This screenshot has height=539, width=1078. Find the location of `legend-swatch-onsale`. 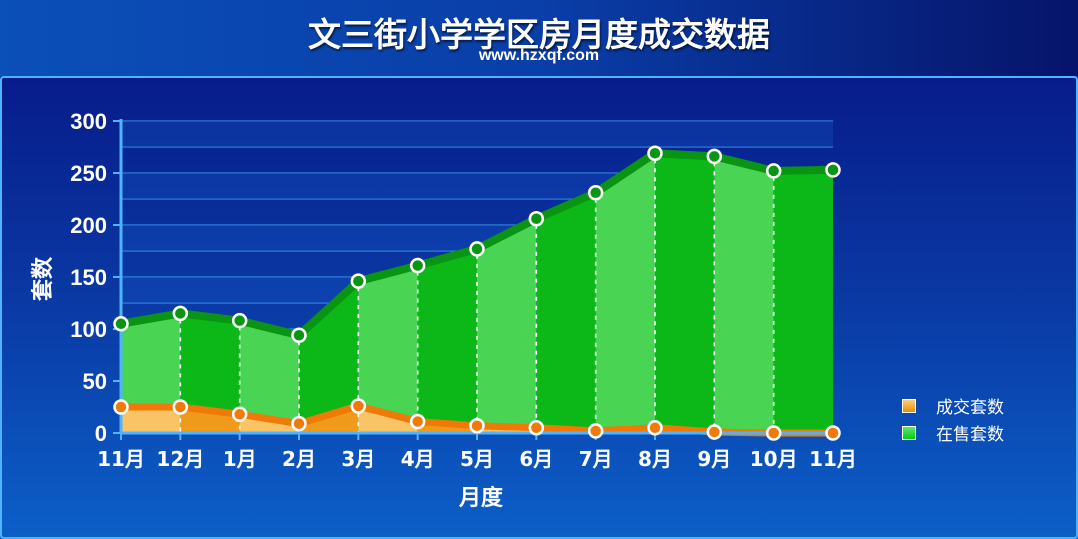

legend-swatch-onsale is located at coordinates (909, 432).